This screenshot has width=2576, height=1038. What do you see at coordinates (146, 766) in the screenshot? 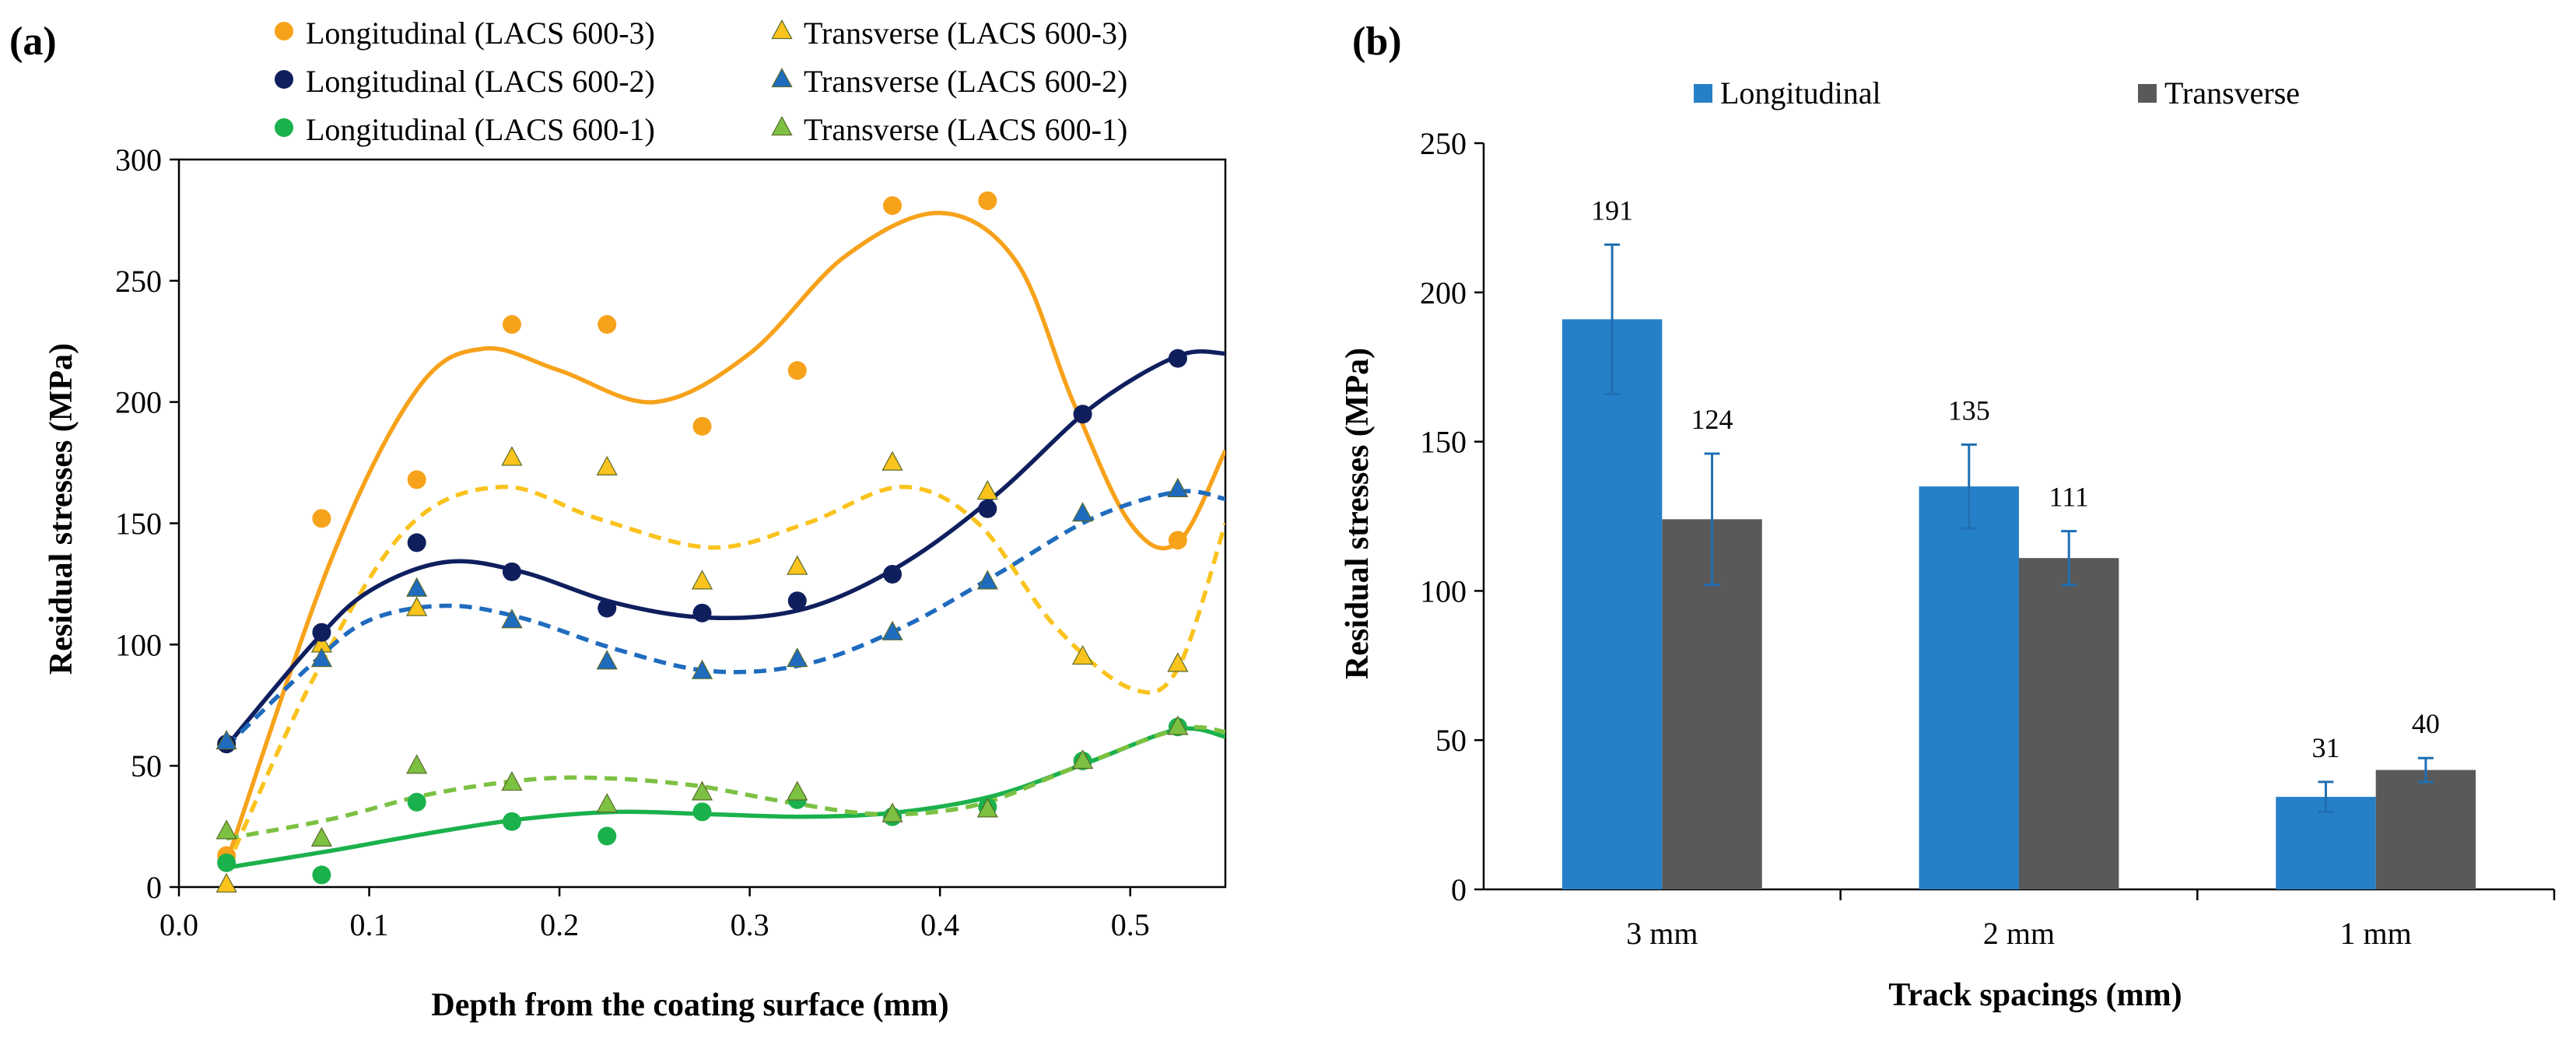
I see `y-tick-label: 50` at bounding box center [146, 766].